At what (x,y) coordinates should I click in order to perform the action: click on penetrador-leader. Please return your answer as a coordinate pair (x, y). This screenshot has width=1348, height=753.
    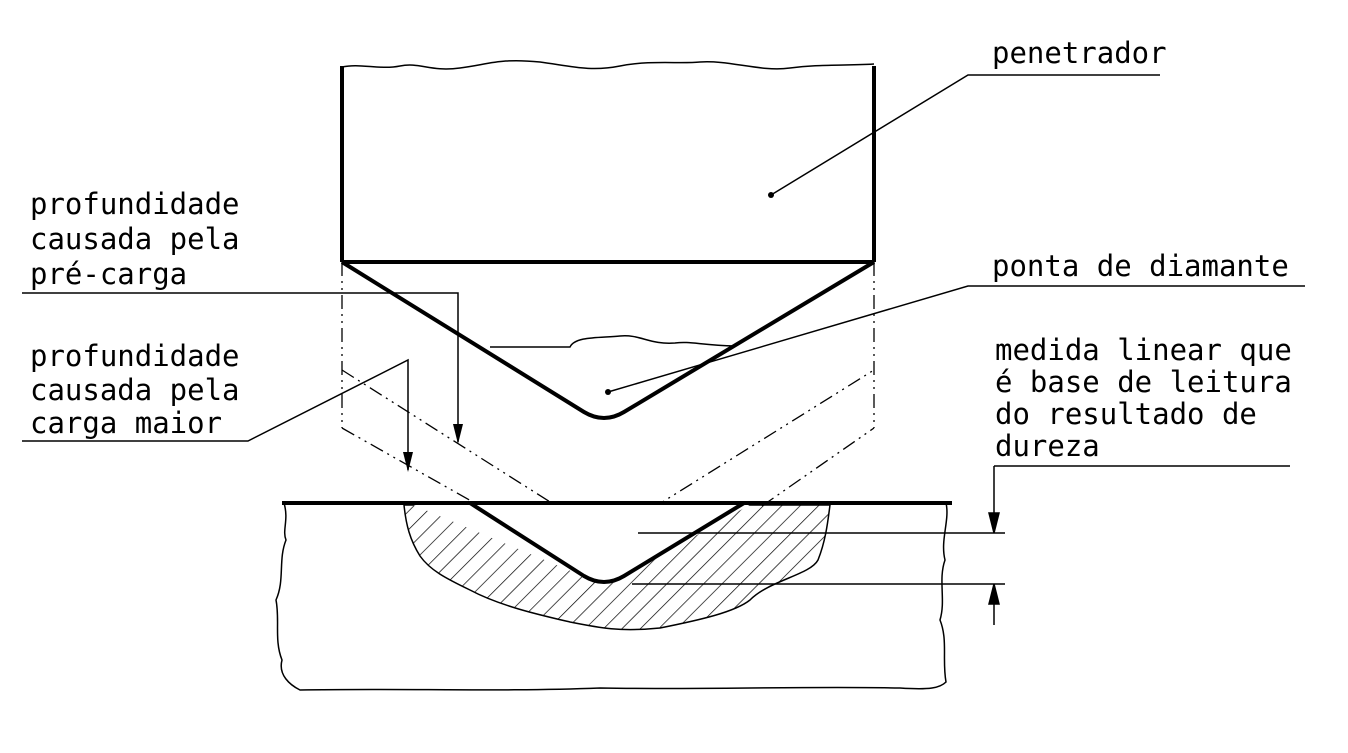
    Looking at the image, I should click on (965, 135).